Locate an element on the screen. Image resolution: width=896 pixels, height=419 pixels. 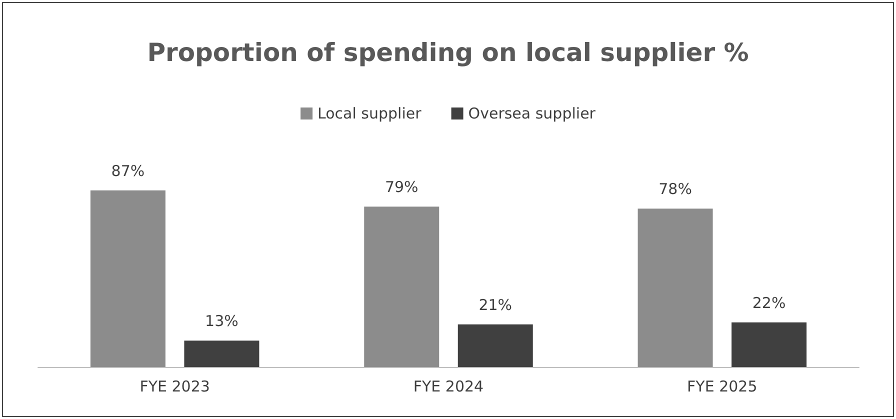
x-tick-label: FYE 2024 is located at coordinates (448, 387).